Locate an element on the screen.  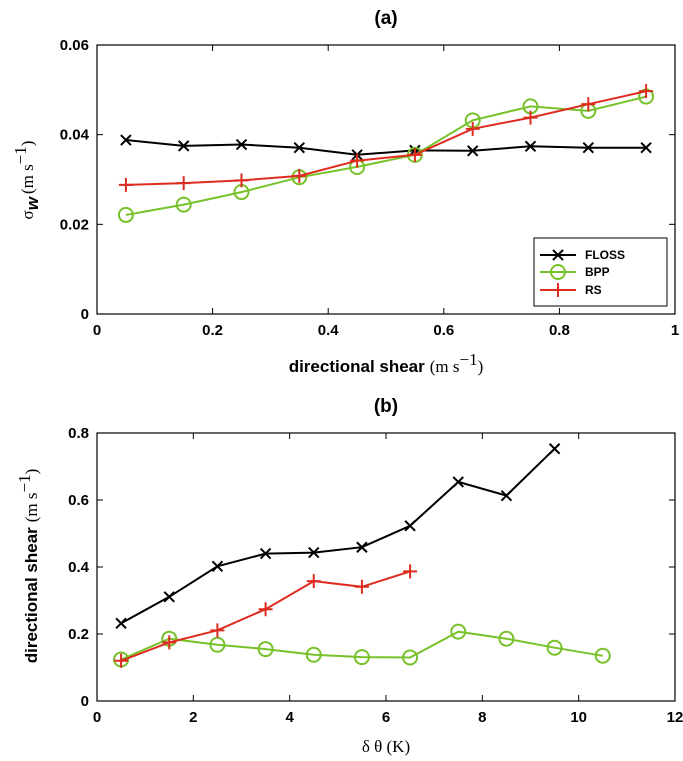
panel-a-bpp-line is located at coordinates (386, 155).